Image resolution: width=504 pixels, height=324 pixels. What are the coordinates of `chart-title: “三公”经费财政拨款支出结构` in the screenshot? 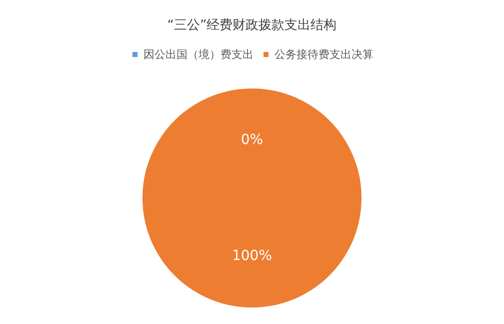 It's located at (252, 25).